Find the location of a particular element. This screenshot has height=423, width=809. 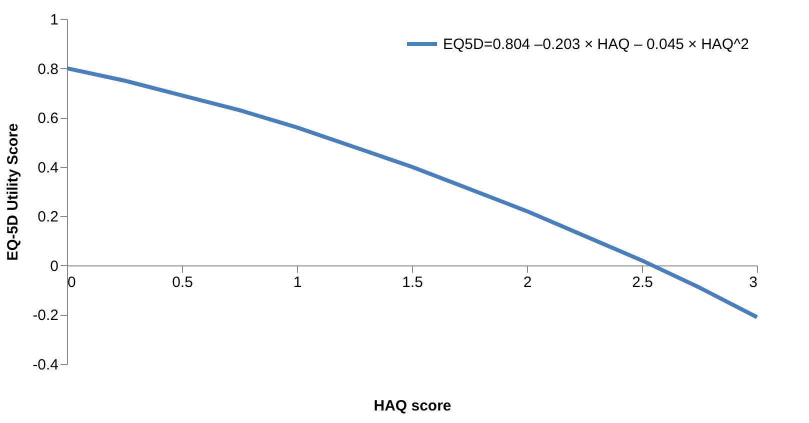

x-tick-label: 3 is located at coordinates (753, 282).